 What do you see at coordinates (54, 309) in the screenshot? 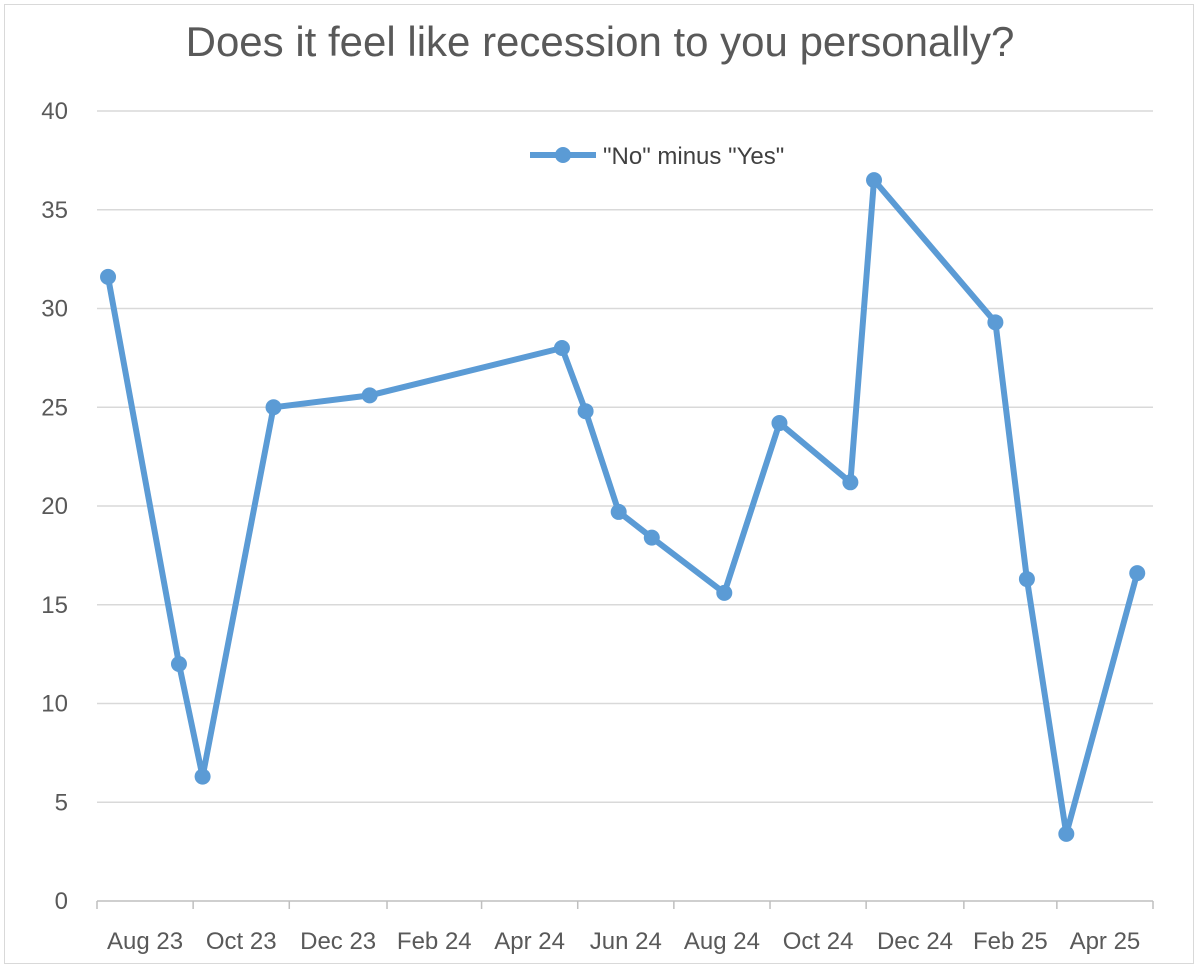
I see `y-tick-label: 30` at bounding box center [54, 309].